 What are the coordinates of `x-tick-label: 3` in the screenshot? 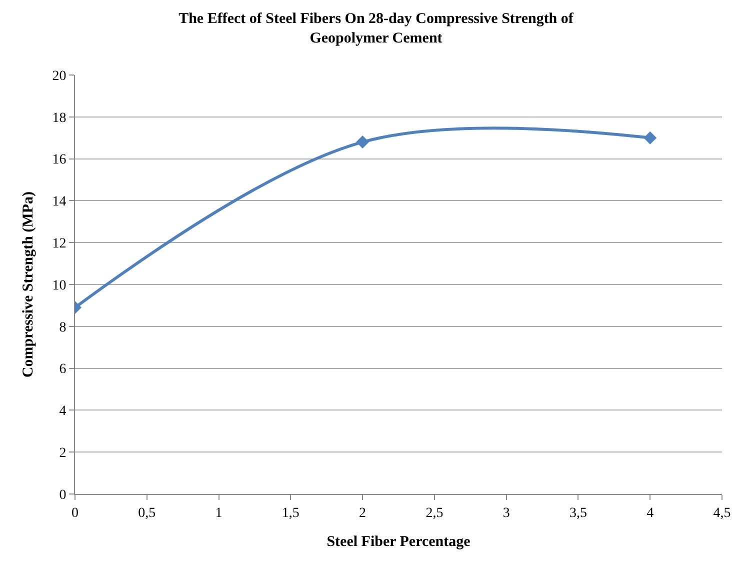 It's located at (506, 513).